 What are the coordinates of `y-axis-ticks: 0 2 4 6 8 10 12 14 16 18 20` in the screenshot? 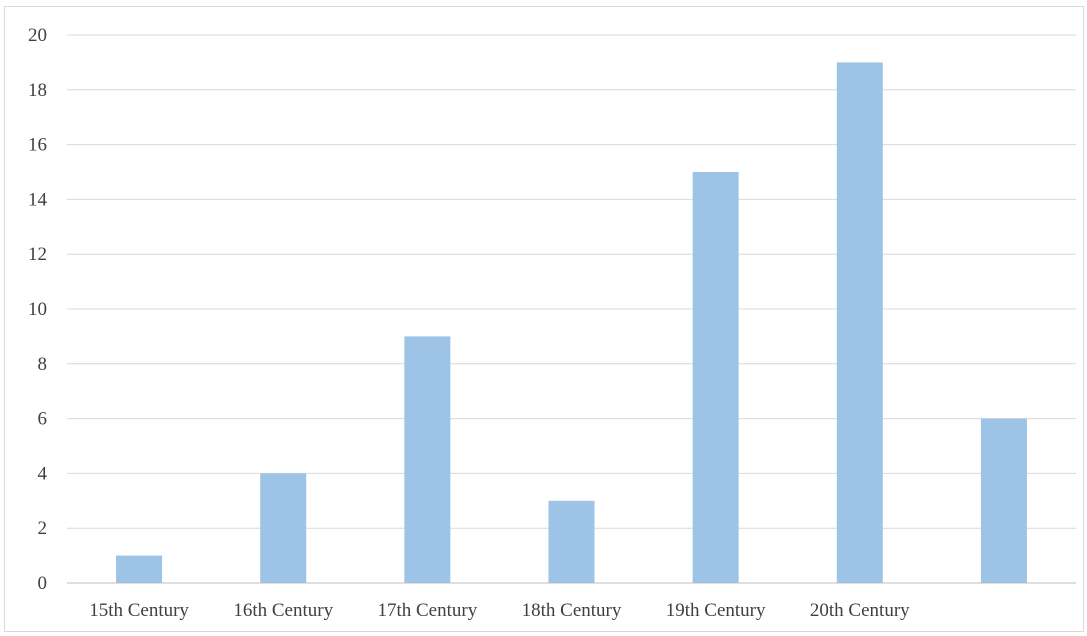 It's located at (38, 309).